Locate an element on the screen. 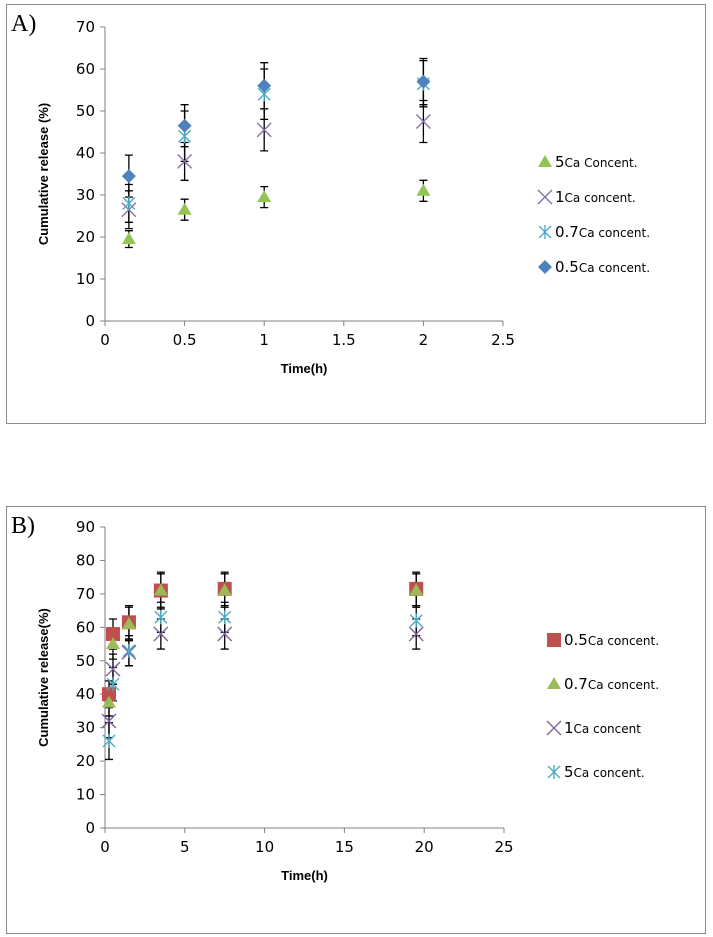 The height and width of the screenshot is (937, 713). x-tick-label: 15 is located at coordinates (344, 847).